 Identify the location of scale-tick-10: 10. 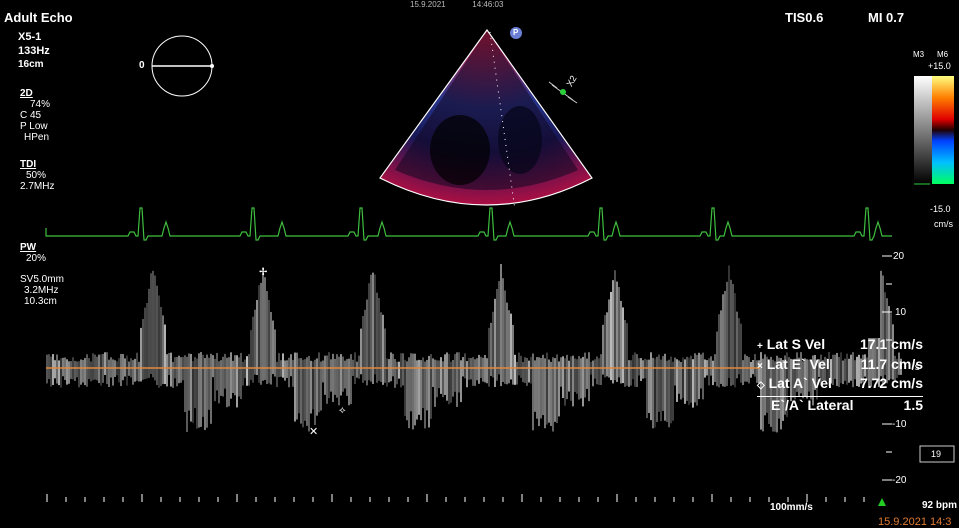
(900, 312).